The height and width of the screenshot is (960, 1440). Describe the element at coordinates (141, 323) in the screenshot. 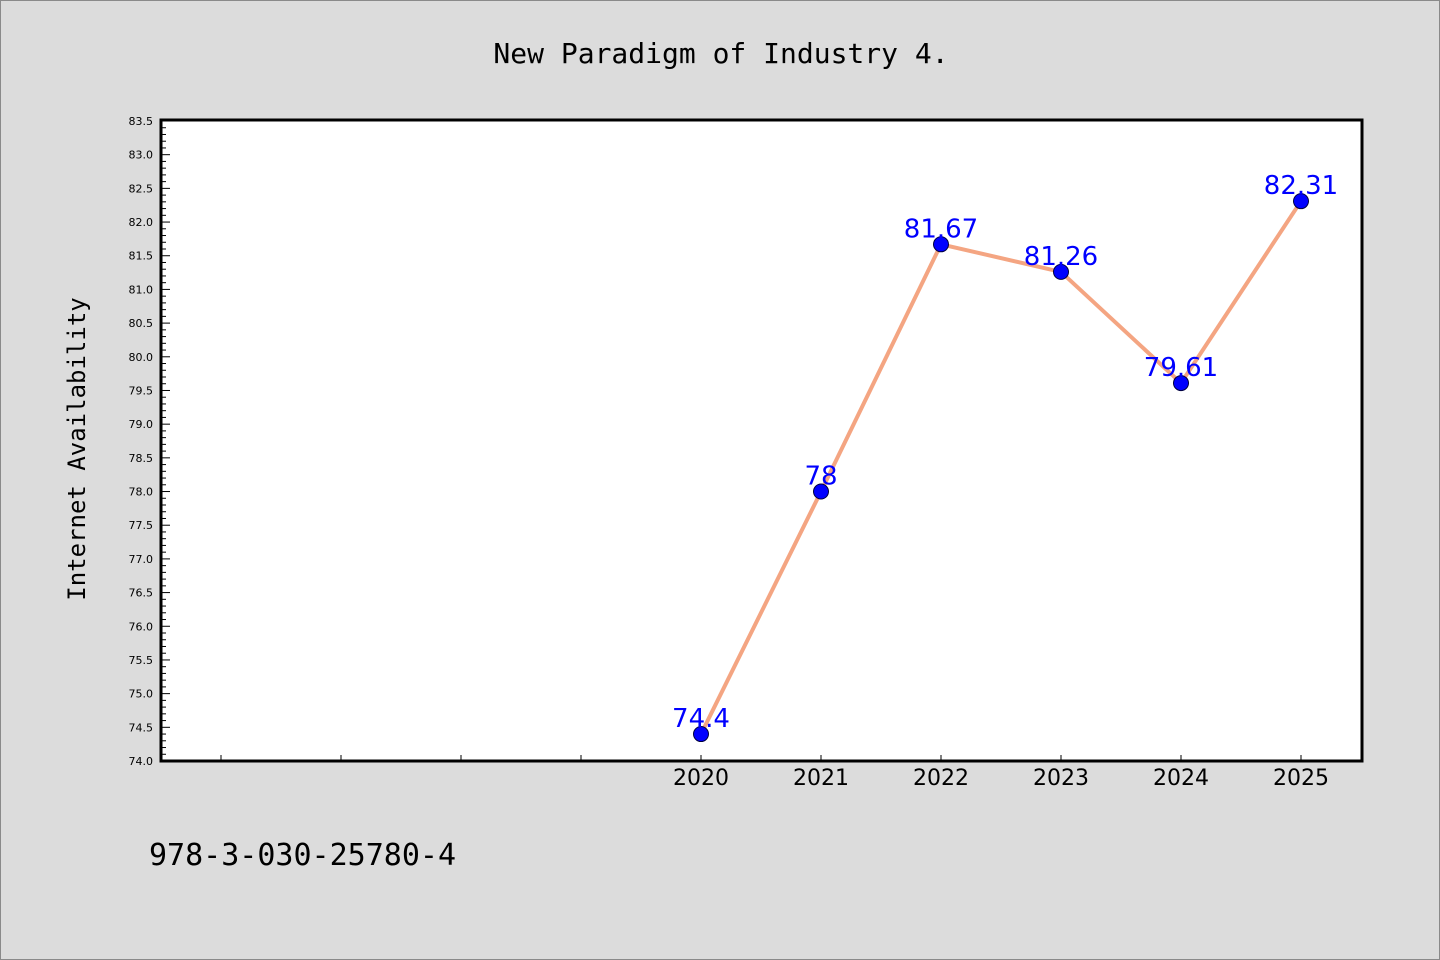

I see `y-tick-label: 80.5` at that location.